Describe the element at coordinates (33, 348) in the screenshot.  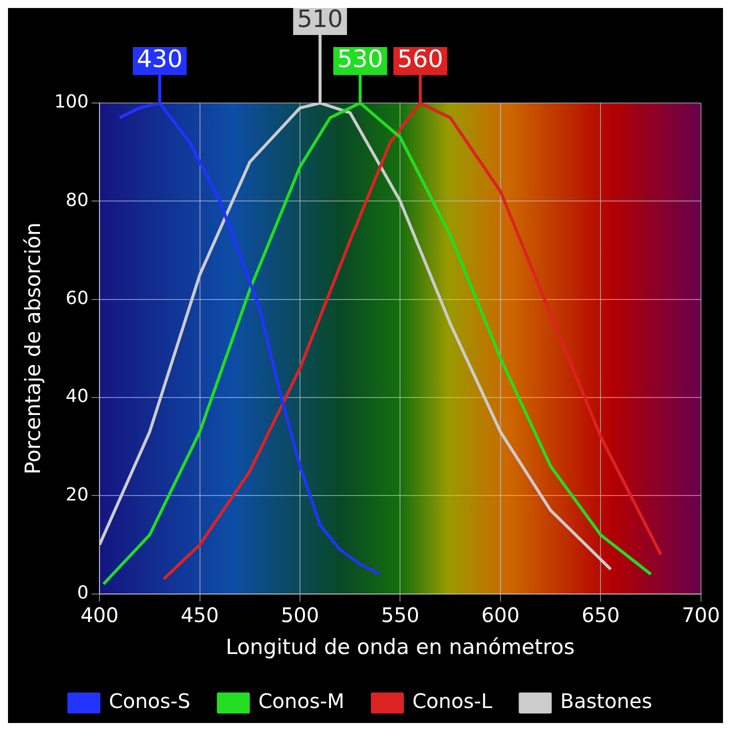
I see `y-axis-title: Porcentaje de absorción` at that location.